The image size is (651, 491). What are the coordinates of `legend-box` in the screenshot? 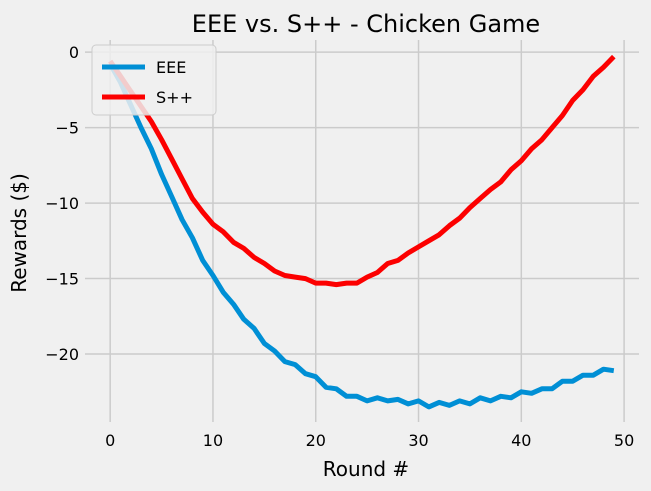 It's located at (154, 80).